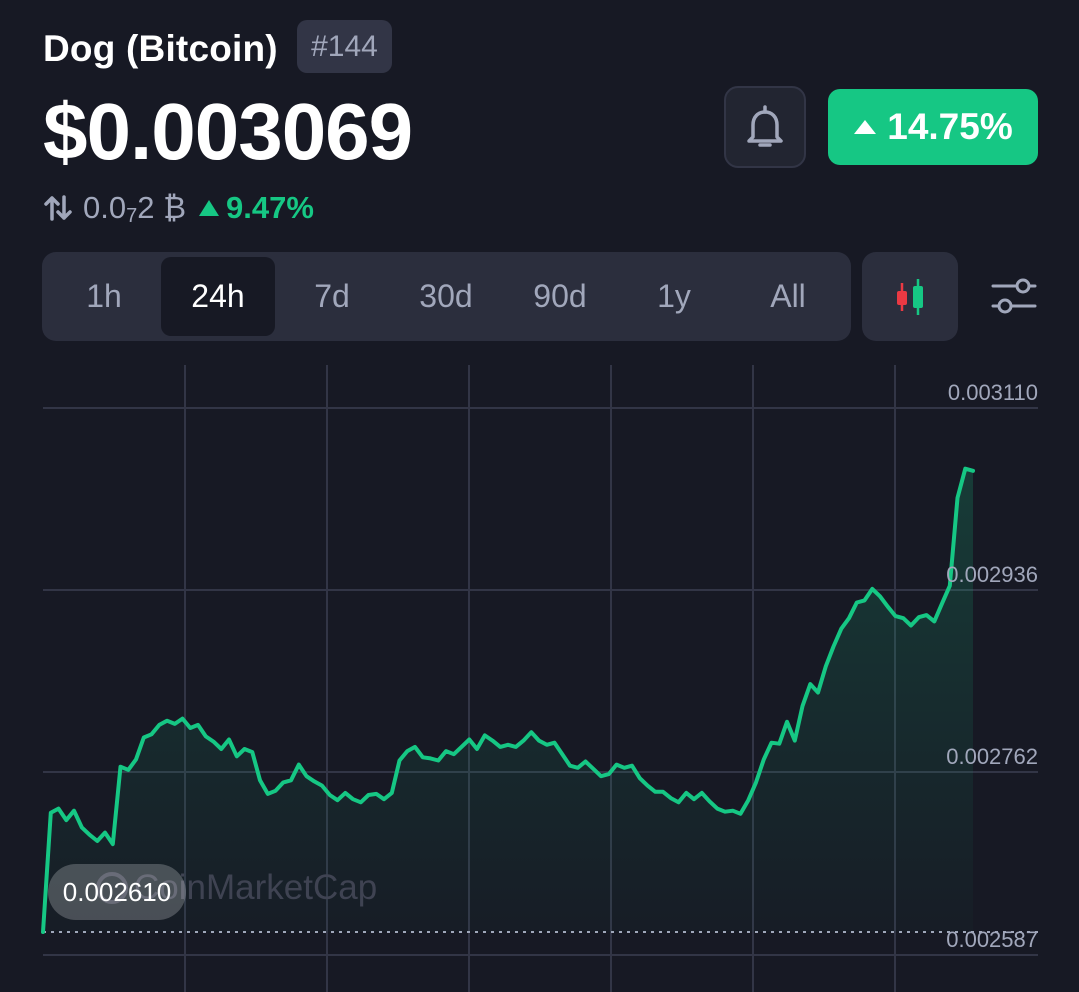 This screenshot has width=1079, height=992. Describe the element at coordinates (160, 48) in the screenshot. I see `coin-name: Dog (Bitcoin)` at that location.